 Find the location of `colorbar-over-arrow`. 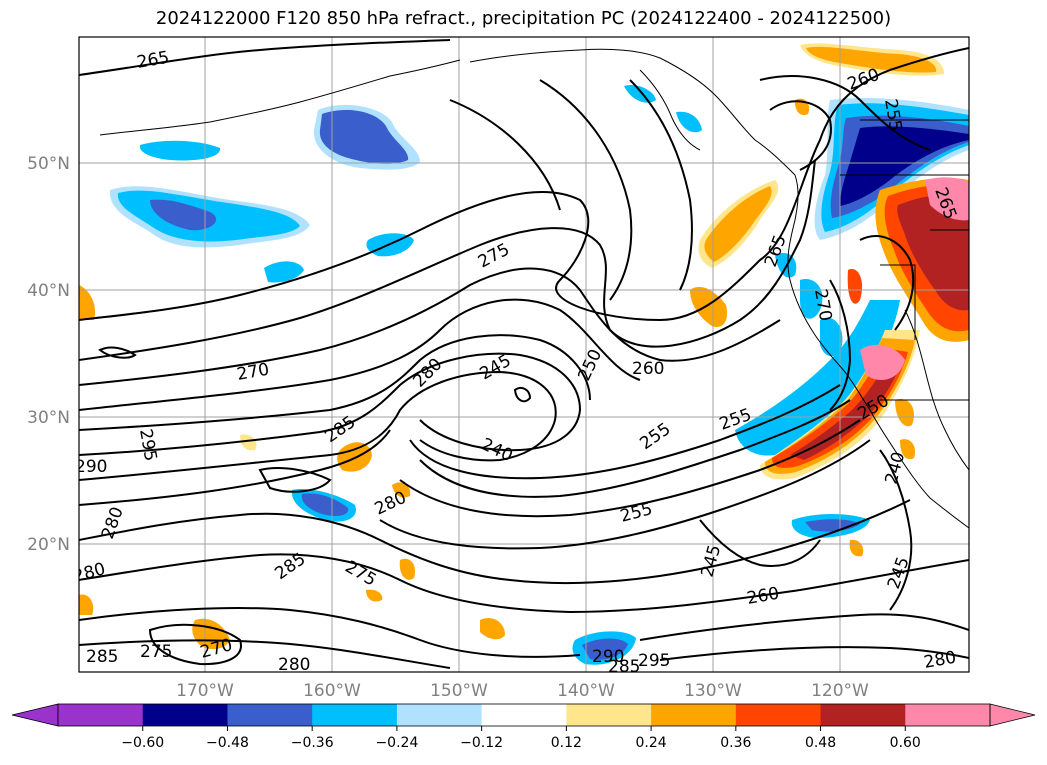

colorbar-over-arrow is located at coordinates (1012, 715).